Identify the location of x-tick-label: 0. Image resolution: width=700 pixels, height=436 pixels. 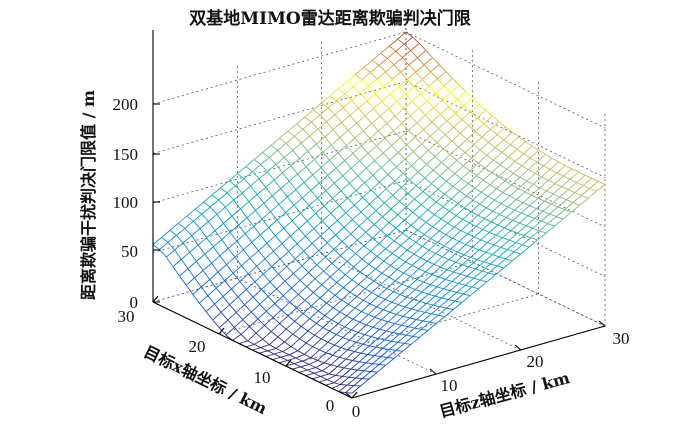
(330, 405).